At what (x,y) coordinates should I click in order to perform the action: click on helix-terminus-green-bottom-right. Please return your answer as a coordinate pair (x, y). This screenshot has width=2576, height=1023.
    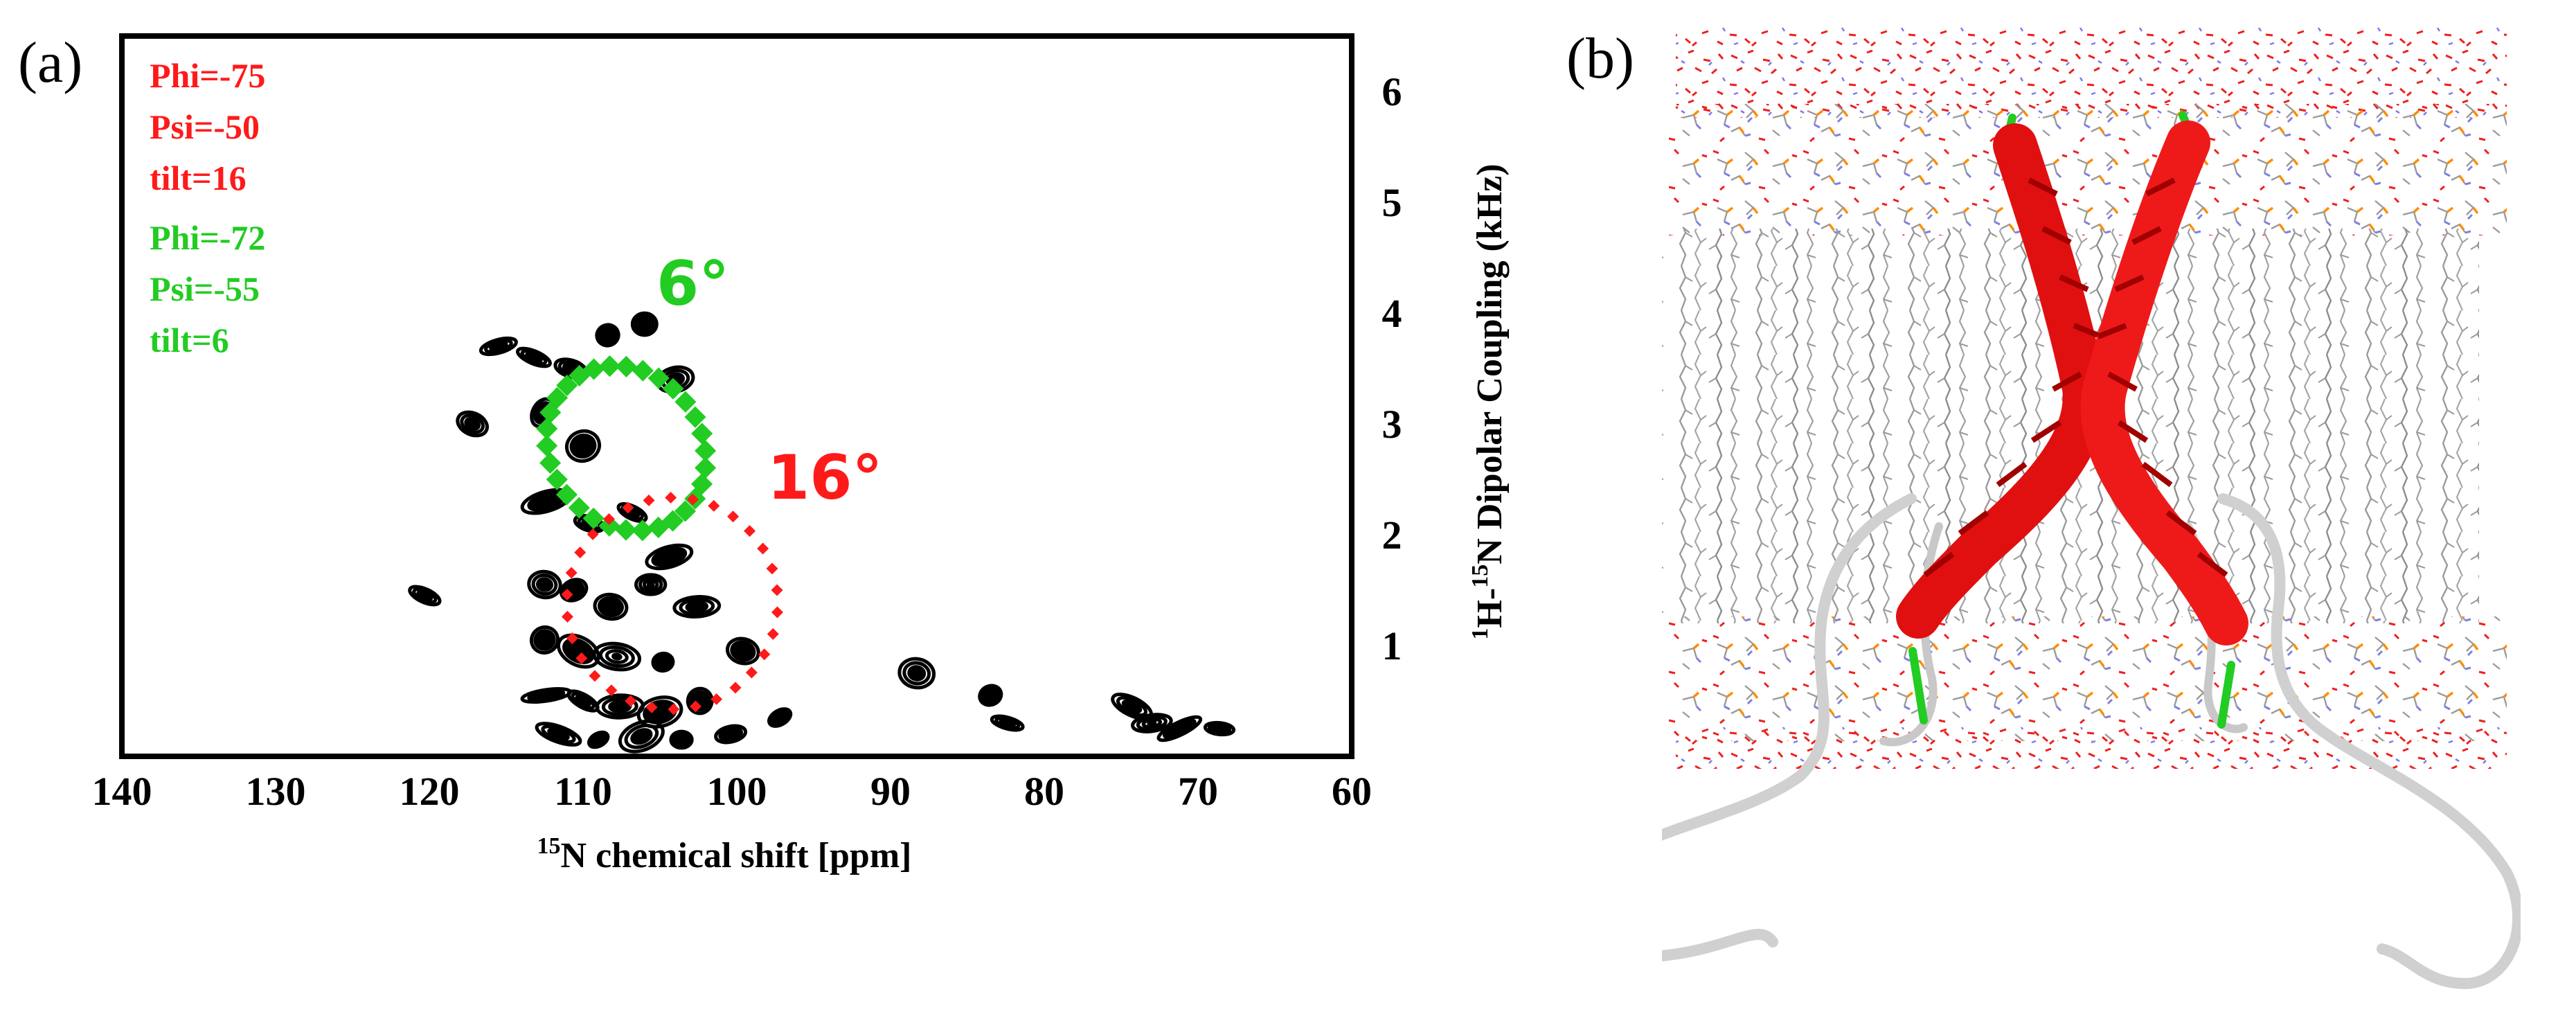
    Looking at the image, I should click on (2226, 695).